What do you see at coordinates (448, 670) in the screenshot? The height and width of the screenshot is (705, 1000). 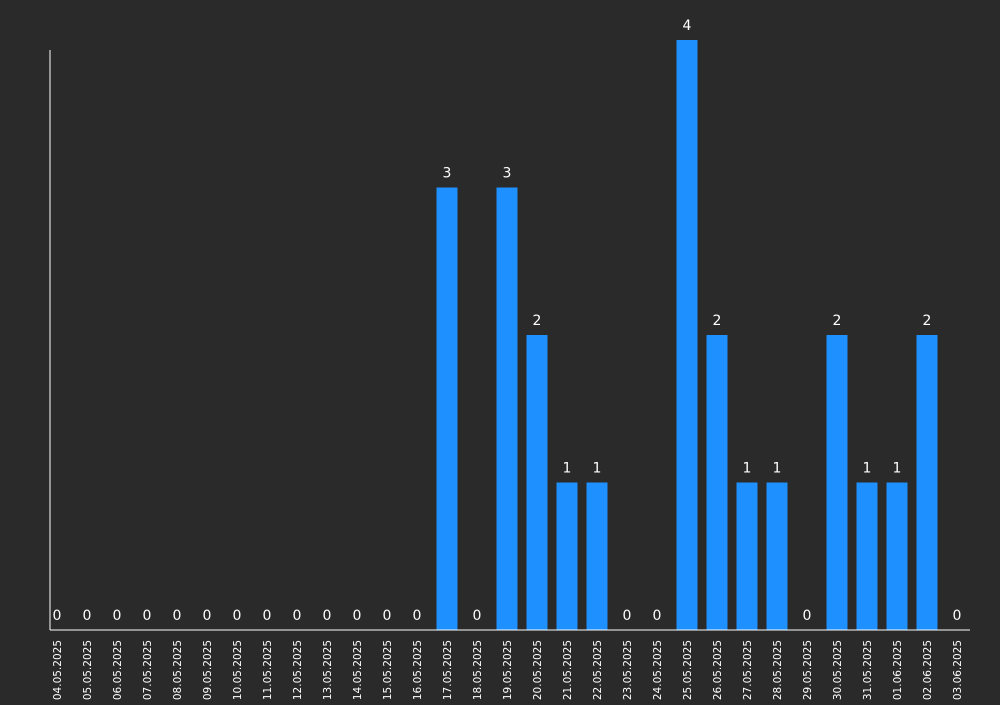 I see `x-tick-label-17.05.2025: 17.05.2025` at bounding box center [448, 670].